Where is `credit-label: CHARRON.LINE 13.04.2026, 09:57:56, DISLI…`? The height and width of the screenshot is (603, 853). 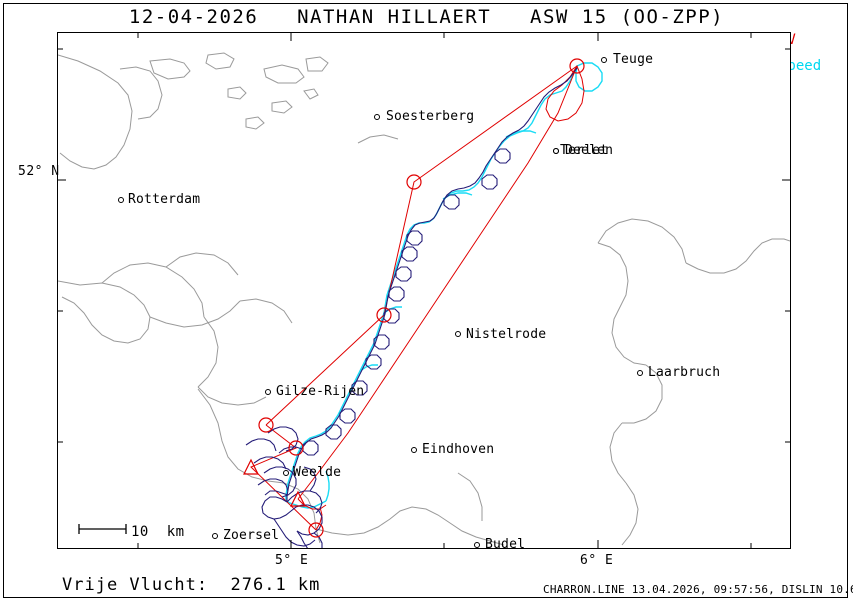
credit-label: CHARRON.LINE 13.04.2026, 09:57:56, DISLI… is located at coordinates (698, 589).